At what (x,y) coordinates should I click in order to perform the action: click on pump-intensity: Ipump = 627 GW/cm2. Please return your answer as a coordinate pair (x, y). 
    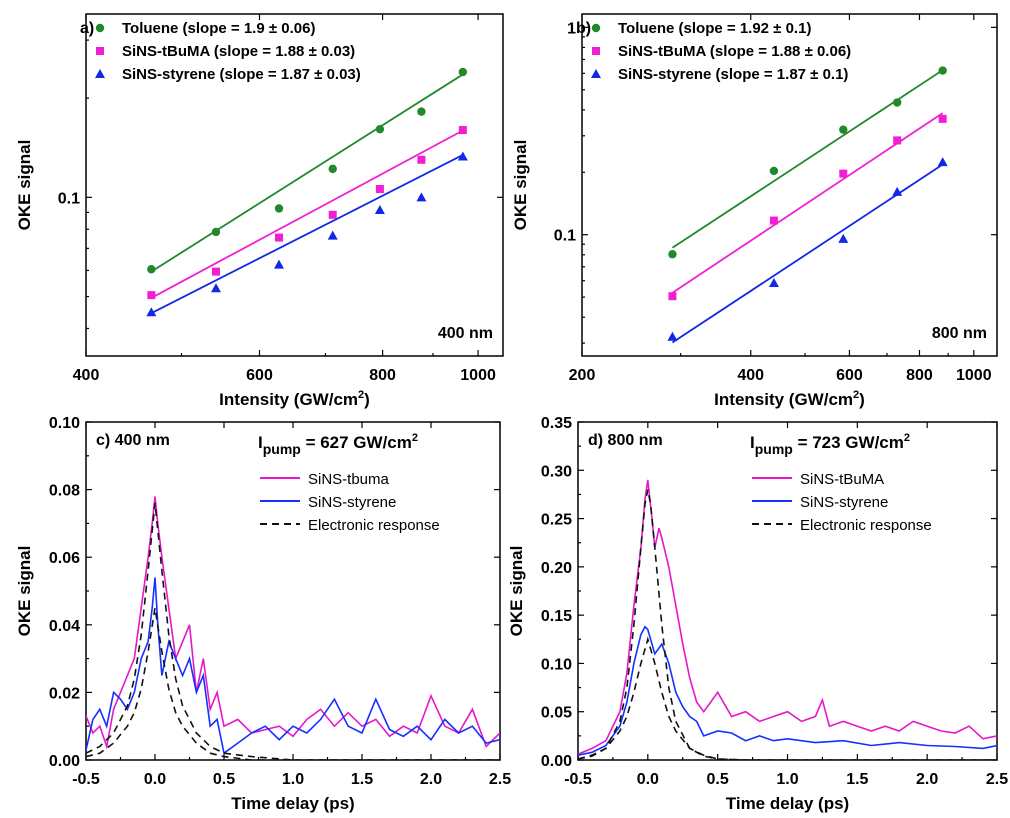
    Looking at the image, I should click on (338, 444).